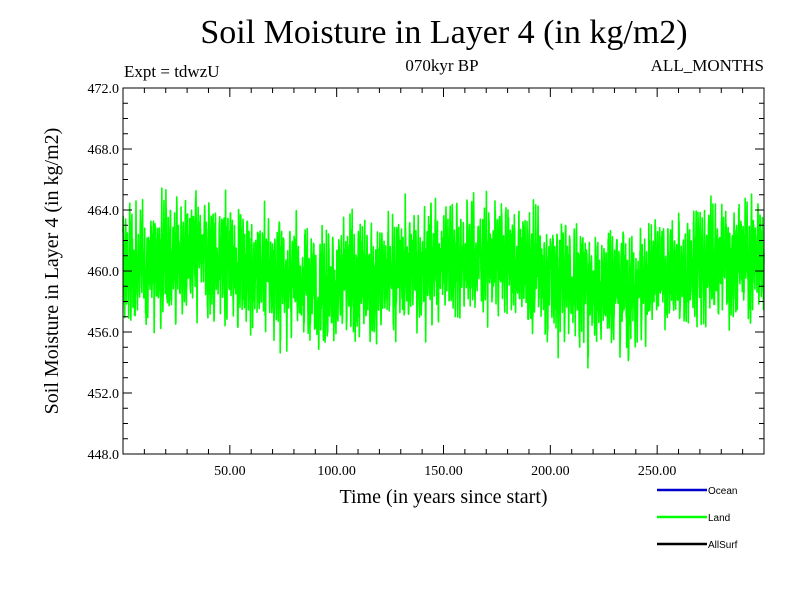 This screenshot has width=800, height=600. I want to click on y-axis-title: Soil Moisture in Layer 4 (in kg/m2), so click(52, 271).